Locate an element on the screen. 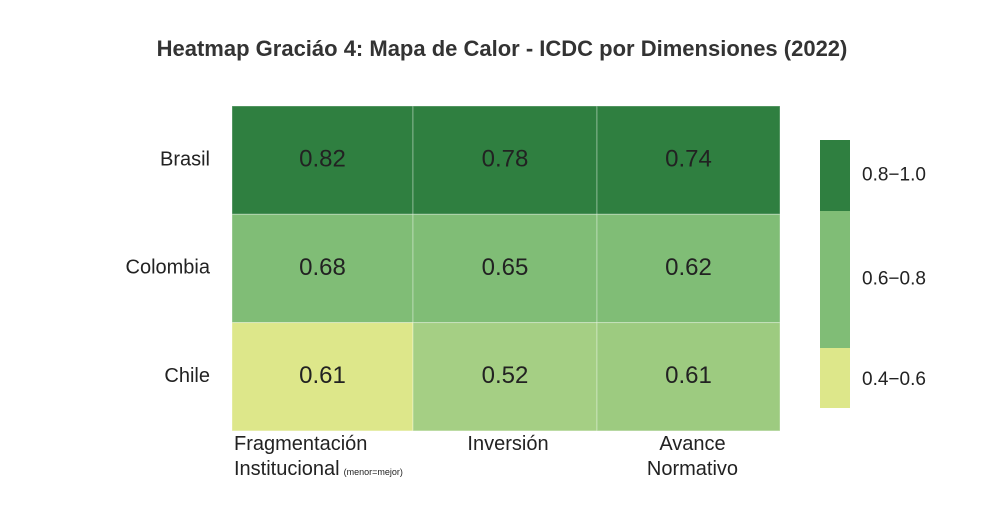 This screenshot has height=506, width=1001. x-tick-label: Avance Normativo is located at coordinates (692, 456).